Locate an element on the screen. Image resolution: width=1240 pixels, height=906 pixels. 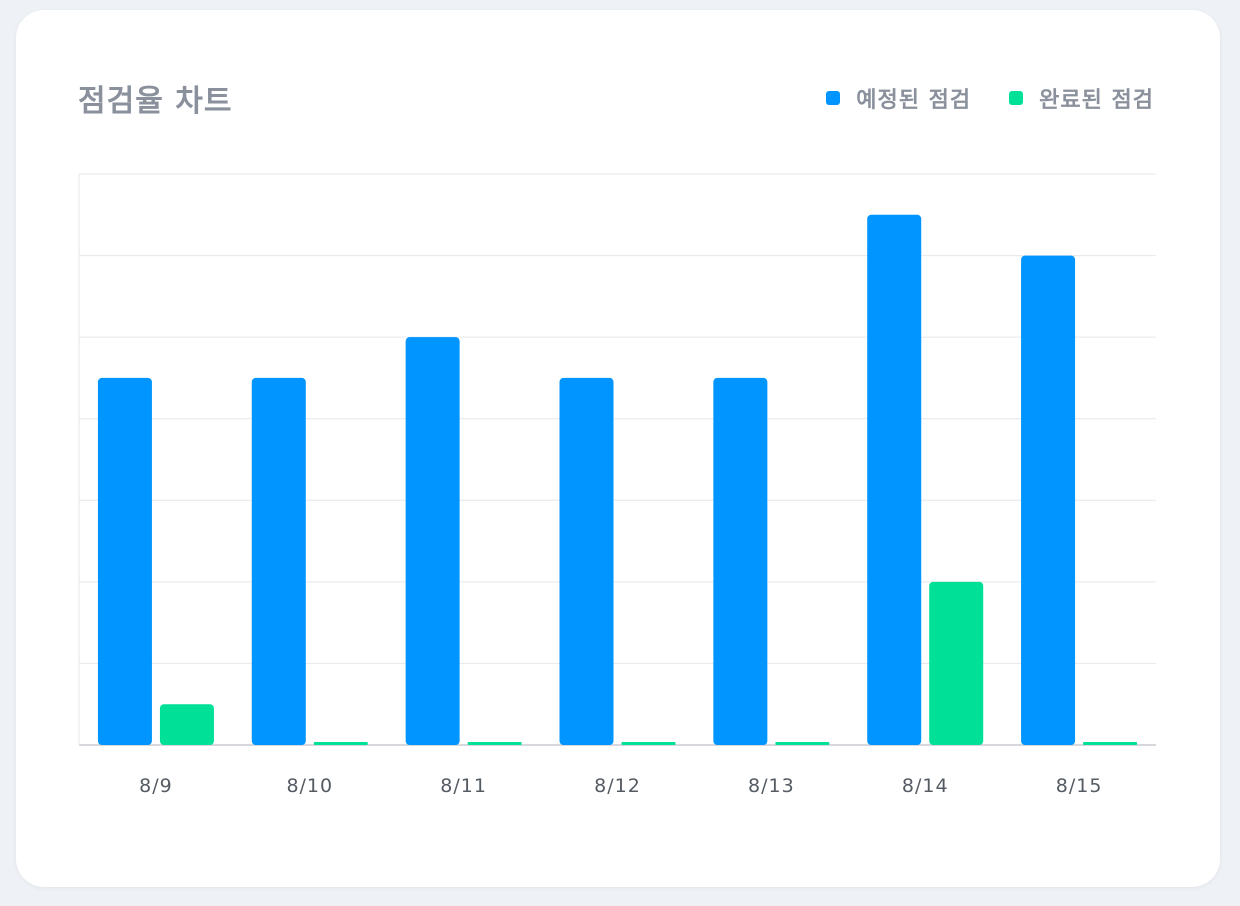
chart-legend: 예정된 점검 완료된 점검 is located at coordinates (990, 98).